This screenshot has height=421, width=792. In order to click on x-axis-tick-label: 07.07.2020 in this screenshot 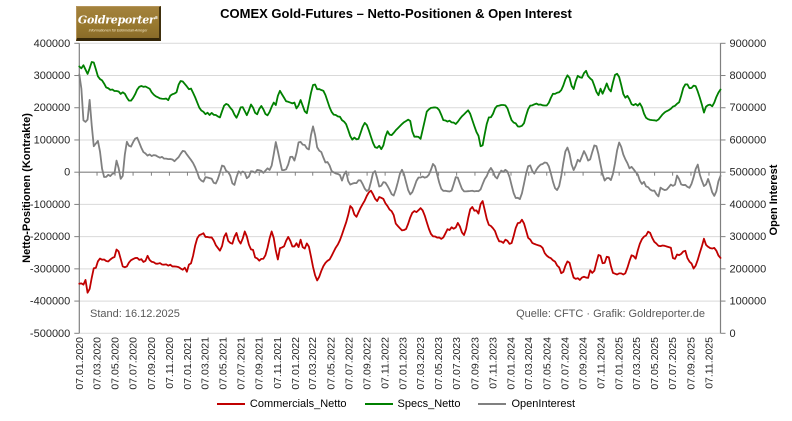, I will do `click(134, 363)`.